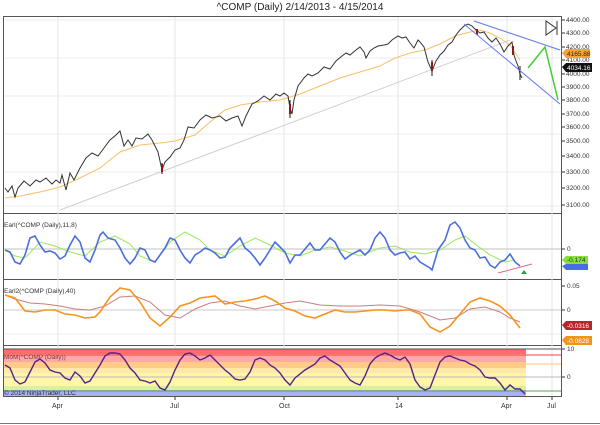 The width and height of the screenshot is (600, 425). Describe the element at coordinates (578, 74) in the screenshot. I see `svg-text: 4000.00` at that location.